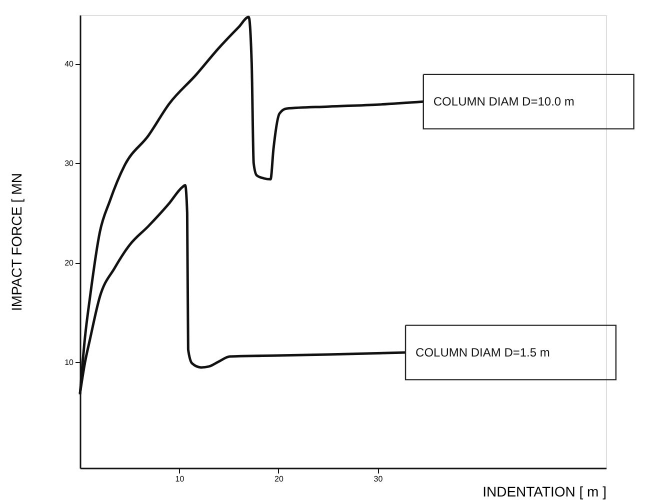  I want to click on x-tick-label: 20, so click(279, 479).